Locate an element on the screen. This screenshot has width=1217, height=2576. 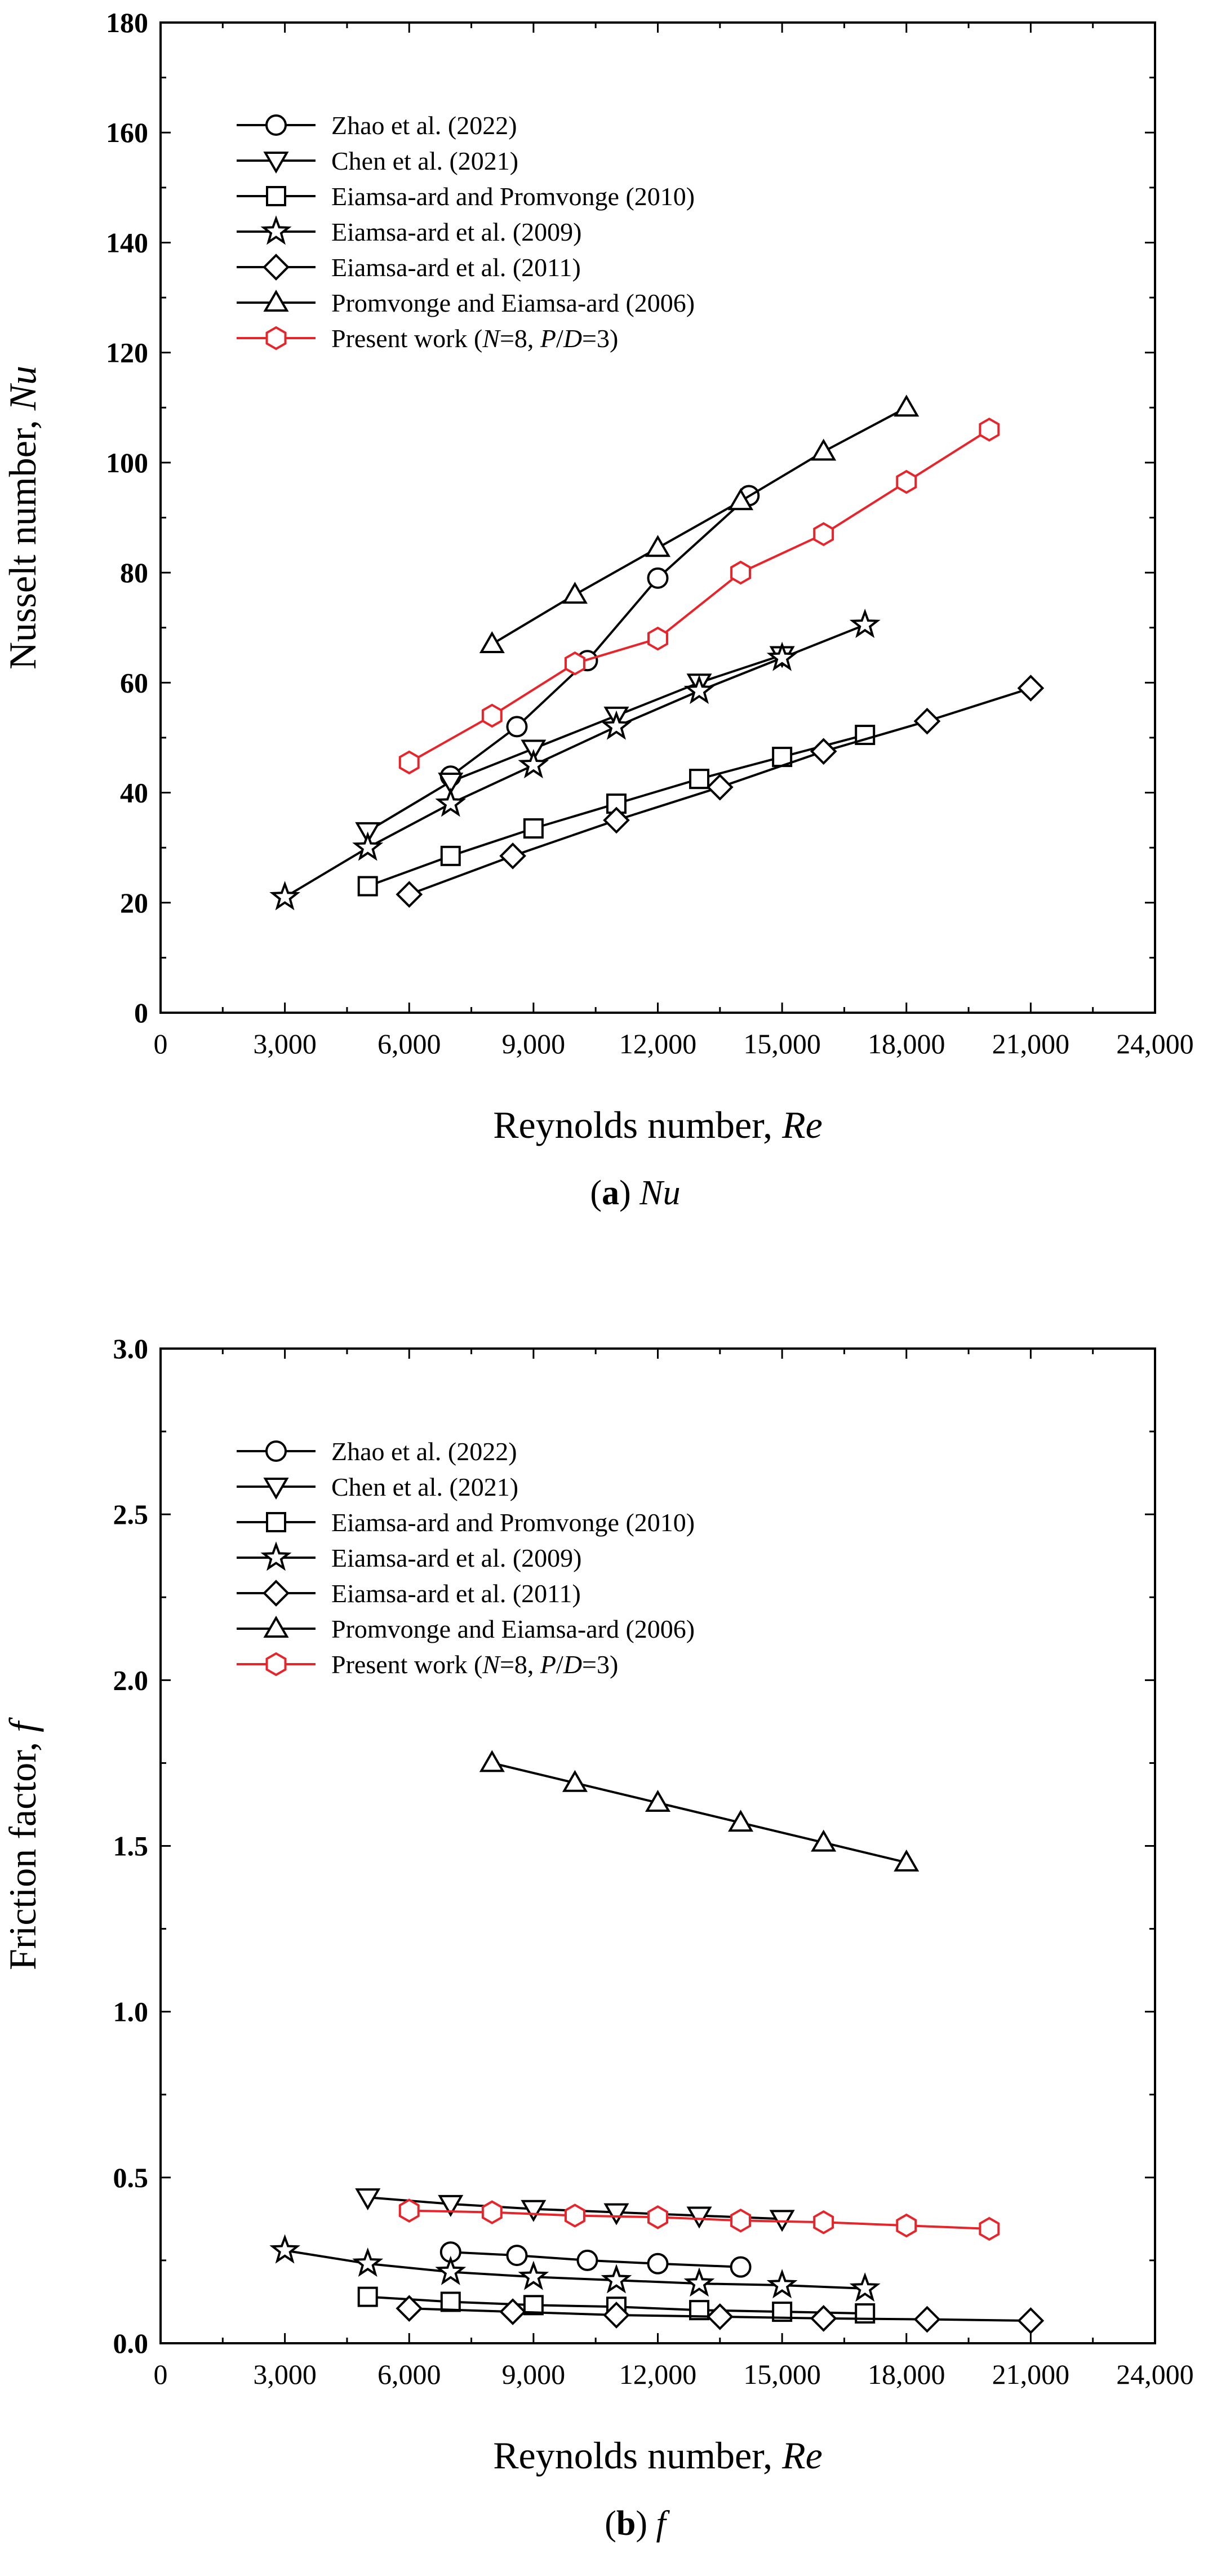
y-axis-title-symbol: Nu is located at coordinates (22, 388).